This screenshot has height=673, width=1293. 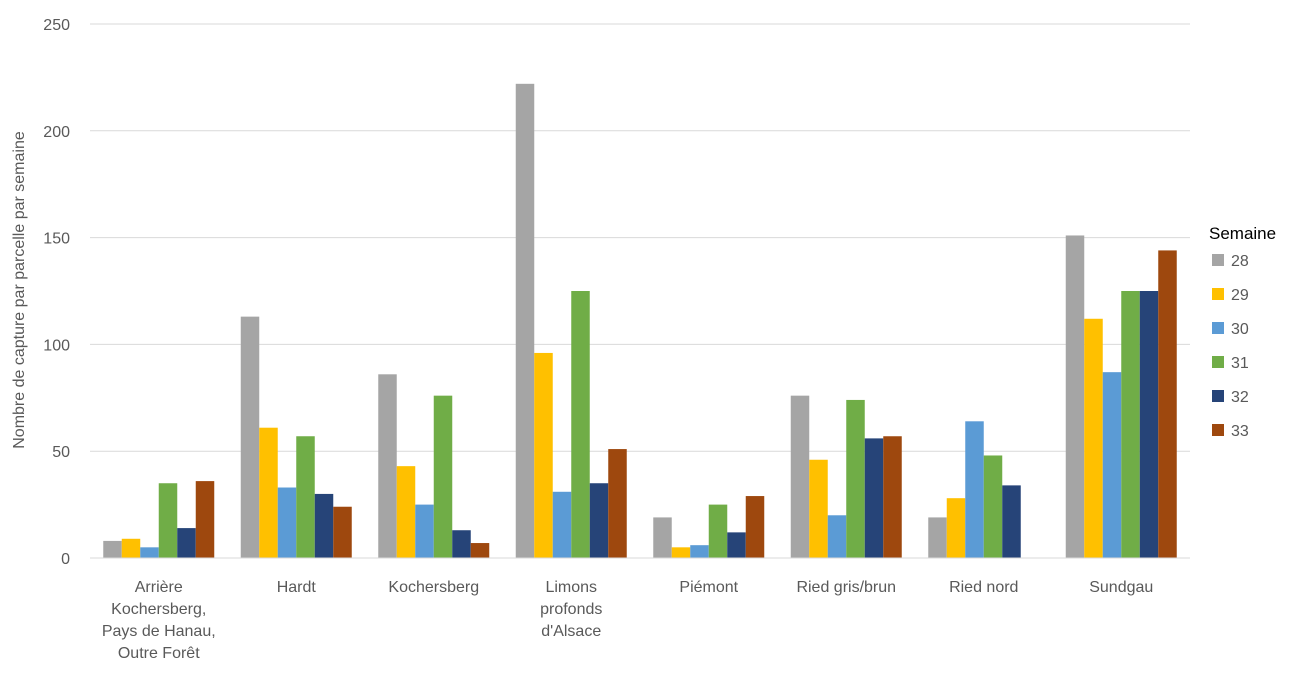 I want to click on legend-label: 32, so click(x=1240, y=397).